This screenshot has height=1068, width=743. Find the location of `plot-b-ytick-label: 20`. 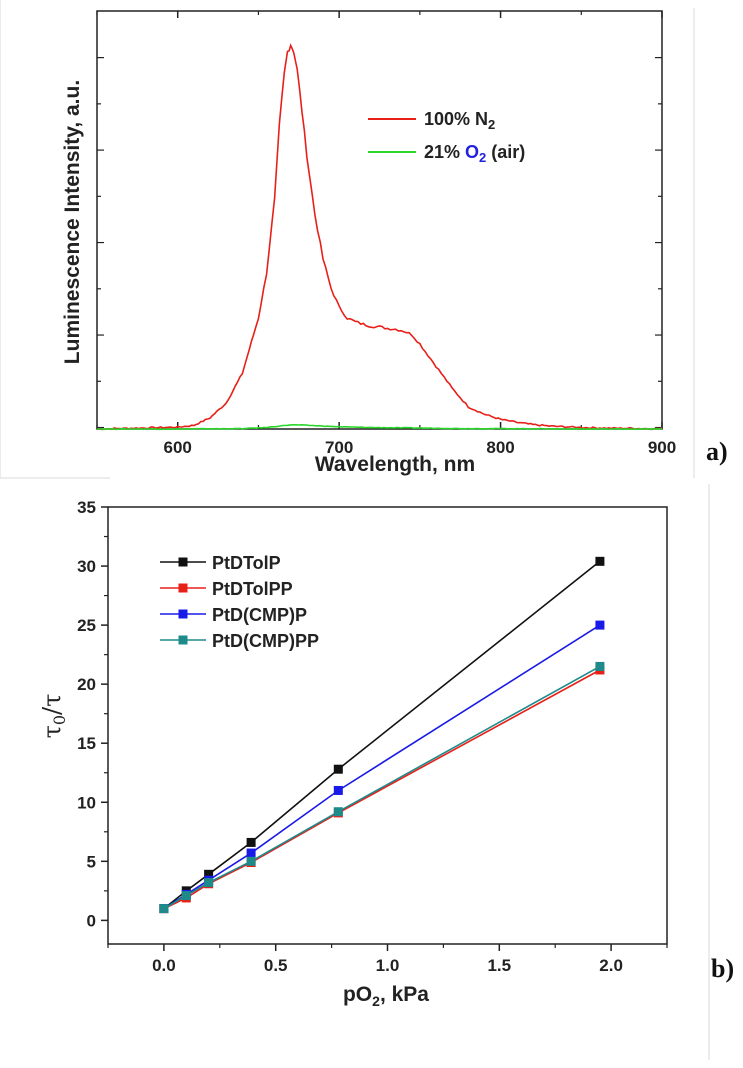

plot-b-ytick-label: 20 is located at coordinates (86, 684).